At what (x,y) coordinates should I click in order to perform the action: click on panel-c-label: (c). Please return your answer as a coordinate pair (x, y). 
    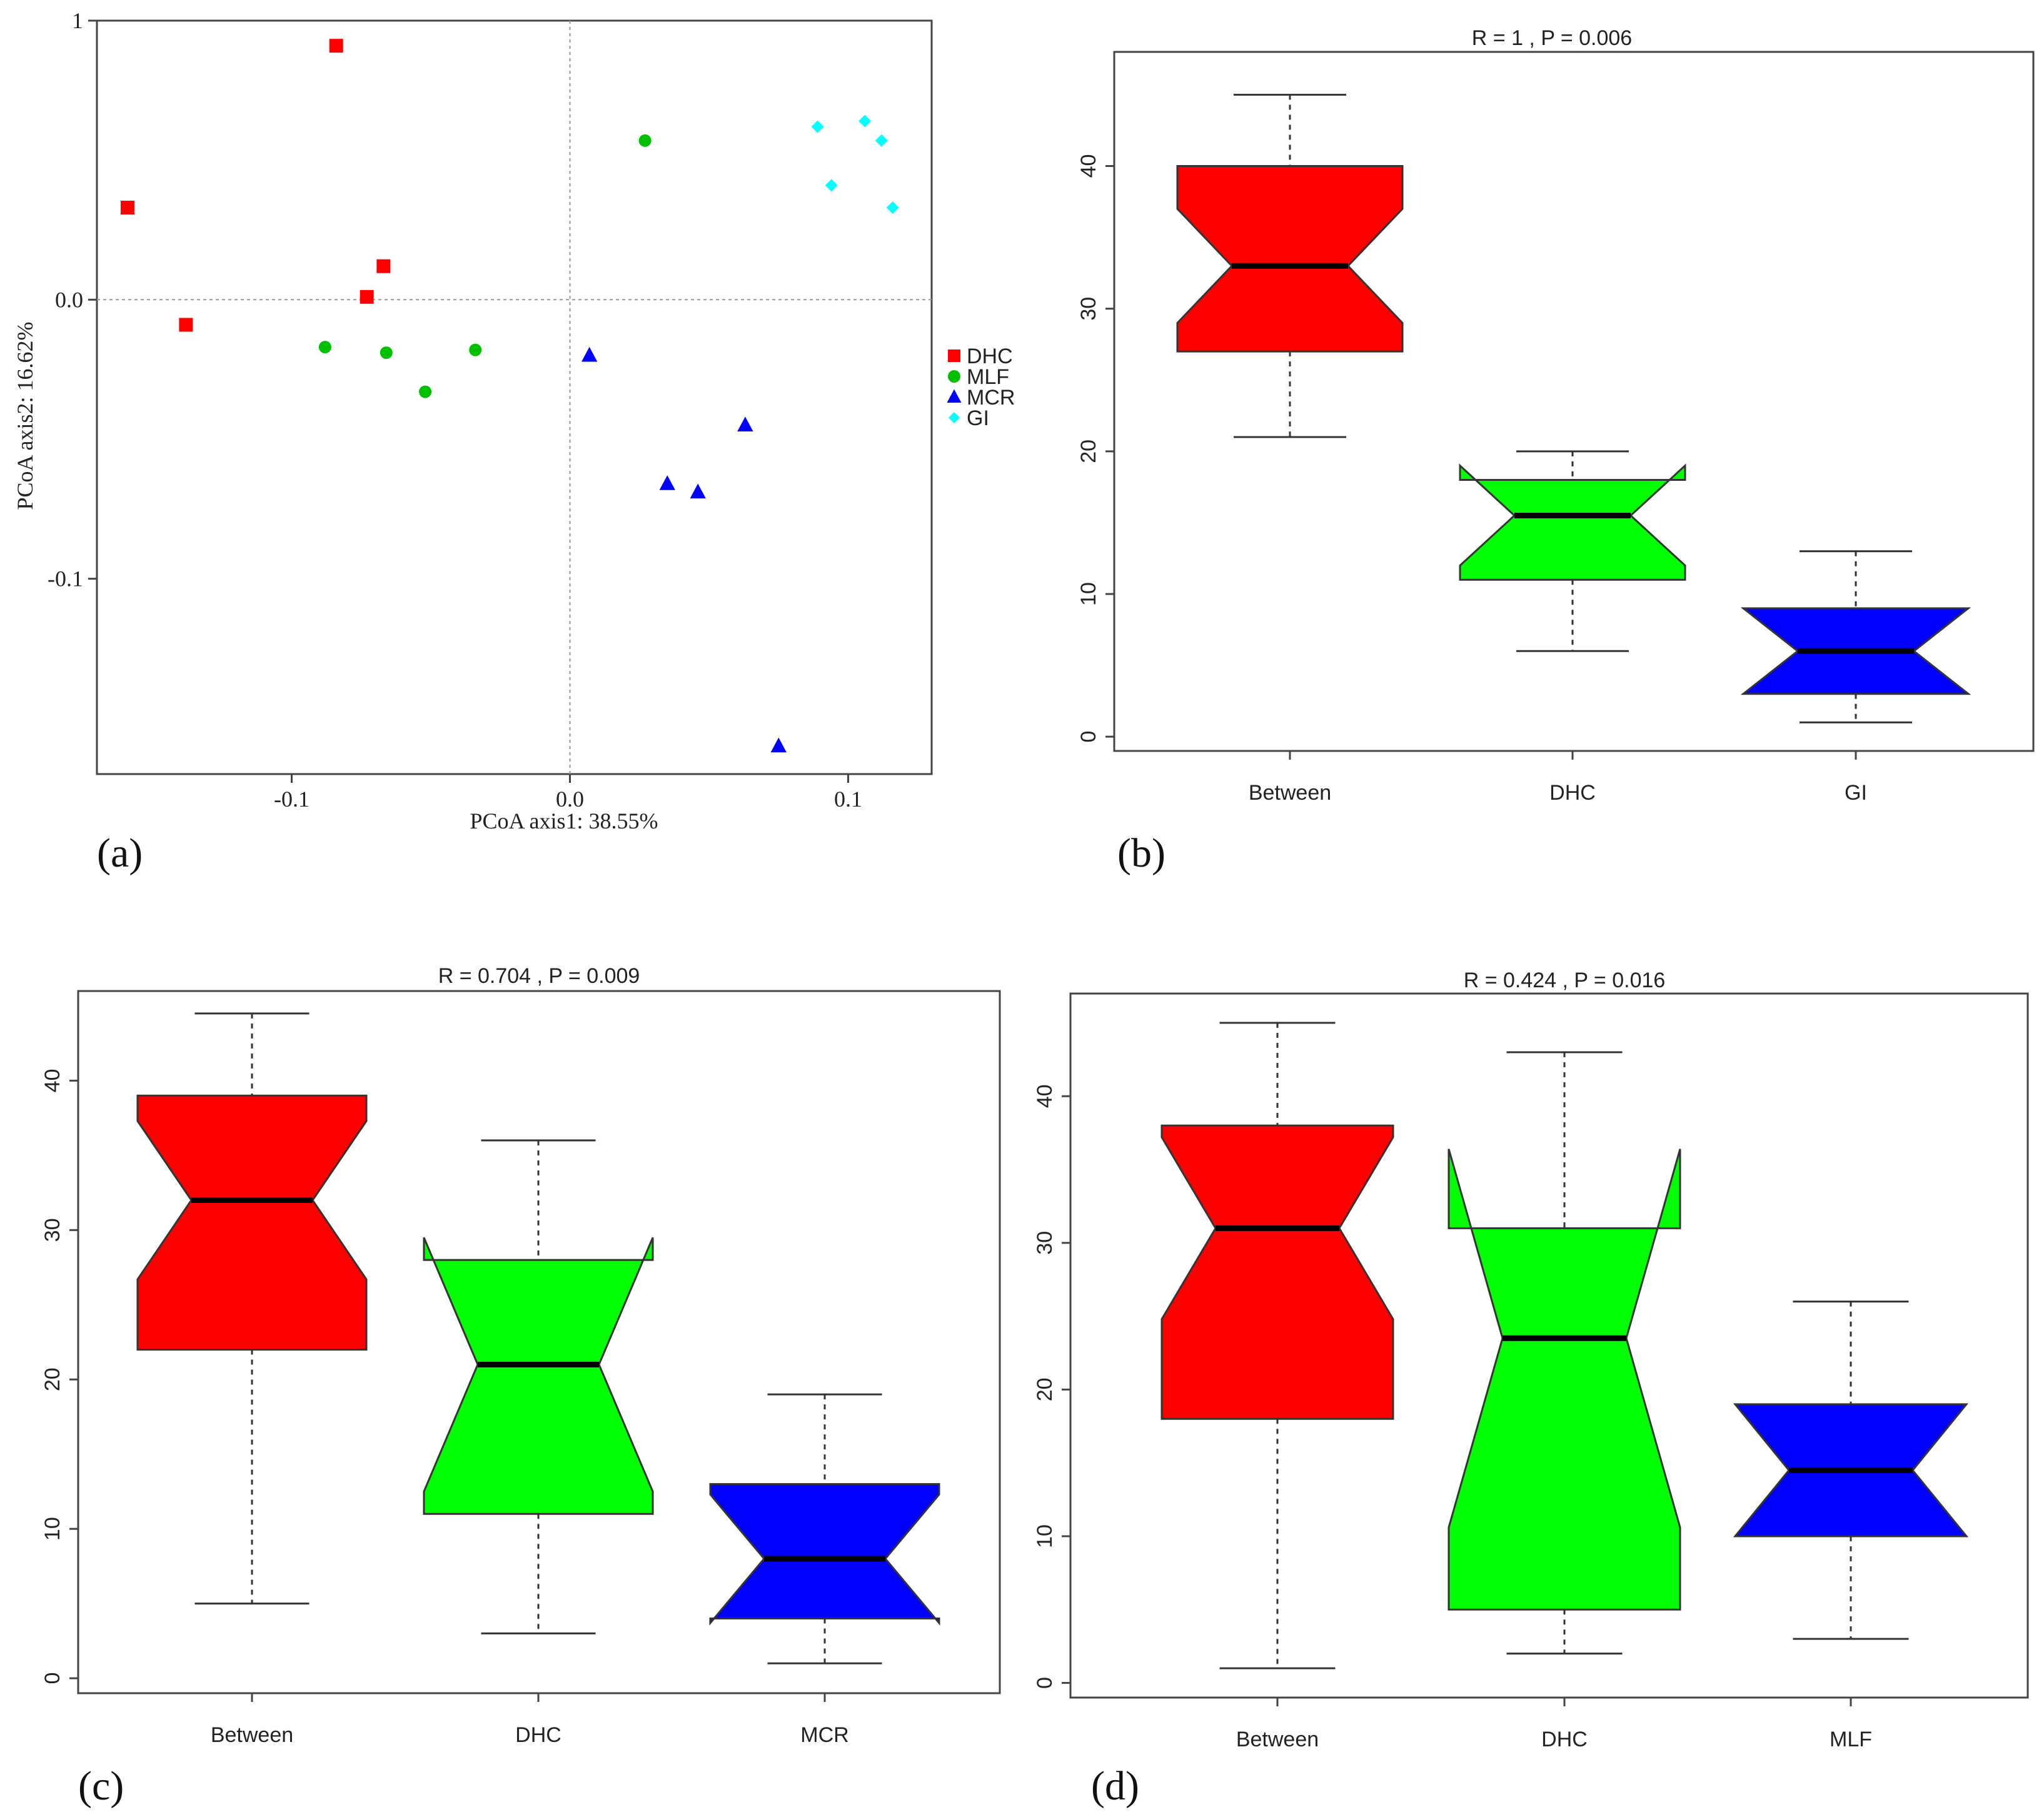
    Looking at the image, I should click on (101, 1786).